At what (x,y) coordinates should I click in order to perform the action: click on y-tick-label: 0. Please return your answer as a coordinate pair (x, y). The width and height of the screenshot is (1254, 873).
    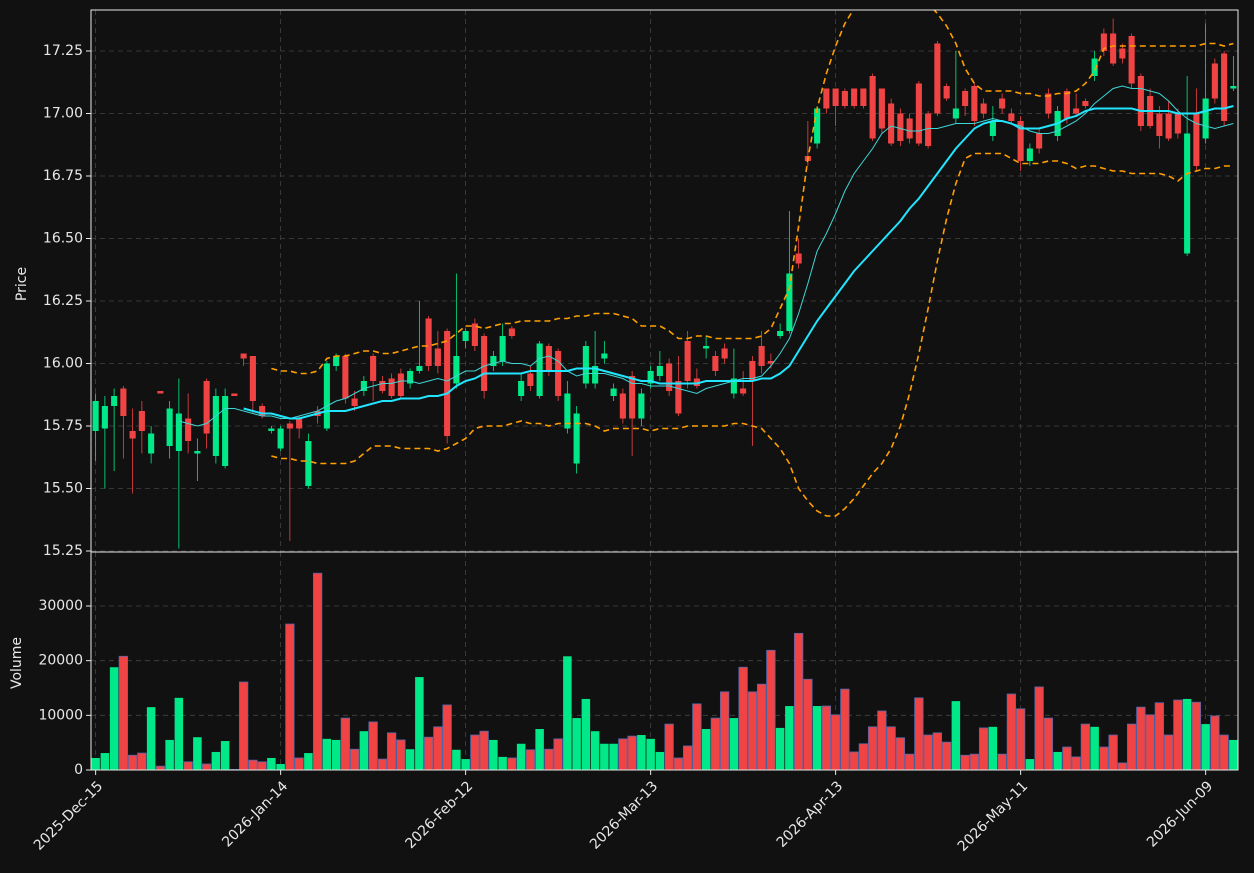
    Looking at the image, I should click on (78, 770).